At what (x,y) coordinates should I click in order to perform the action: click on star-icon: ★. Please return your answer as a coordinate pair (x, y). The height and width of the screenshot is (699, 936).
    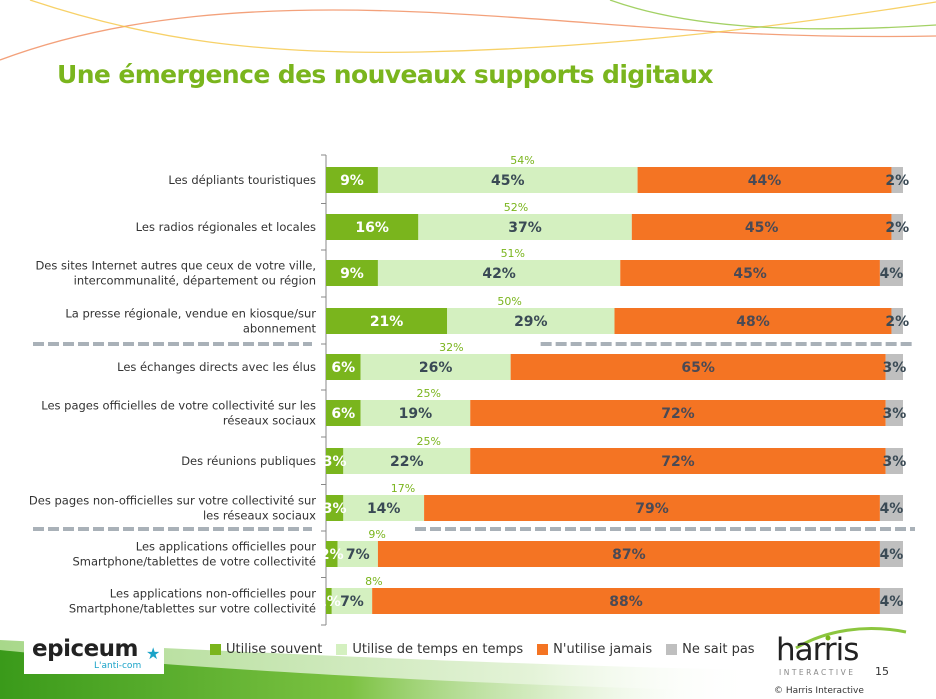
    Looking at the image, I should click on (153, 654).